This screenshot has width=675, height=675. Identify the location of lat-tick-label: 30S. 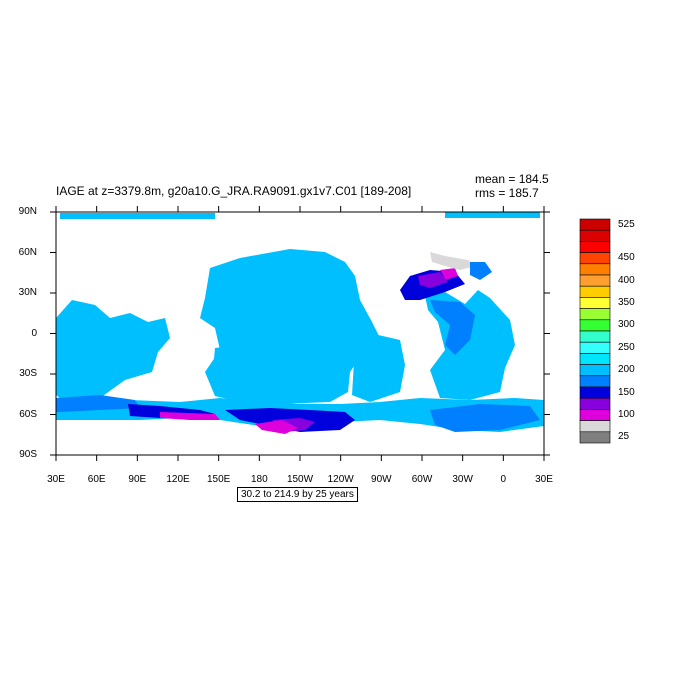
(28, 373).